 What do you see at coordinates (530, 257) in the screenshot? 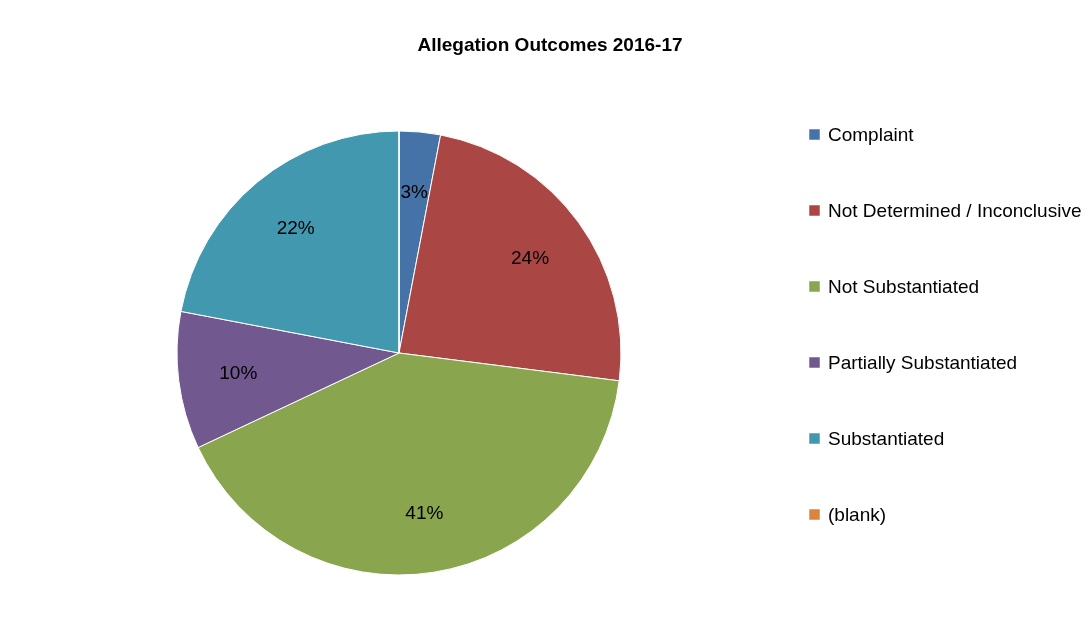
I see `data-label: 24%` at bounding box center [530, 257].